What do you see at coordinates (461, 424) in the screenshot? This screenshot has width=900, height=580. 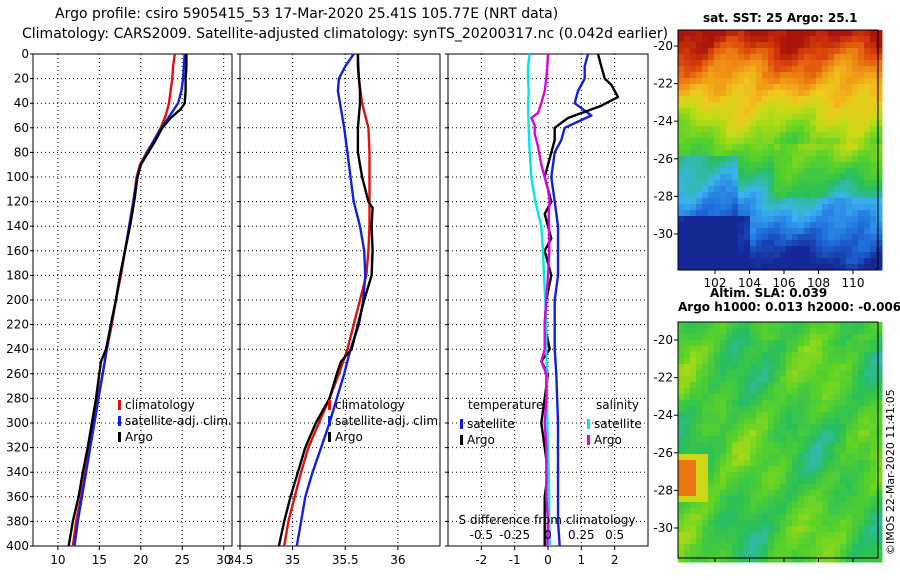 I see `legend-swatch` at bounding box center [461, 424].